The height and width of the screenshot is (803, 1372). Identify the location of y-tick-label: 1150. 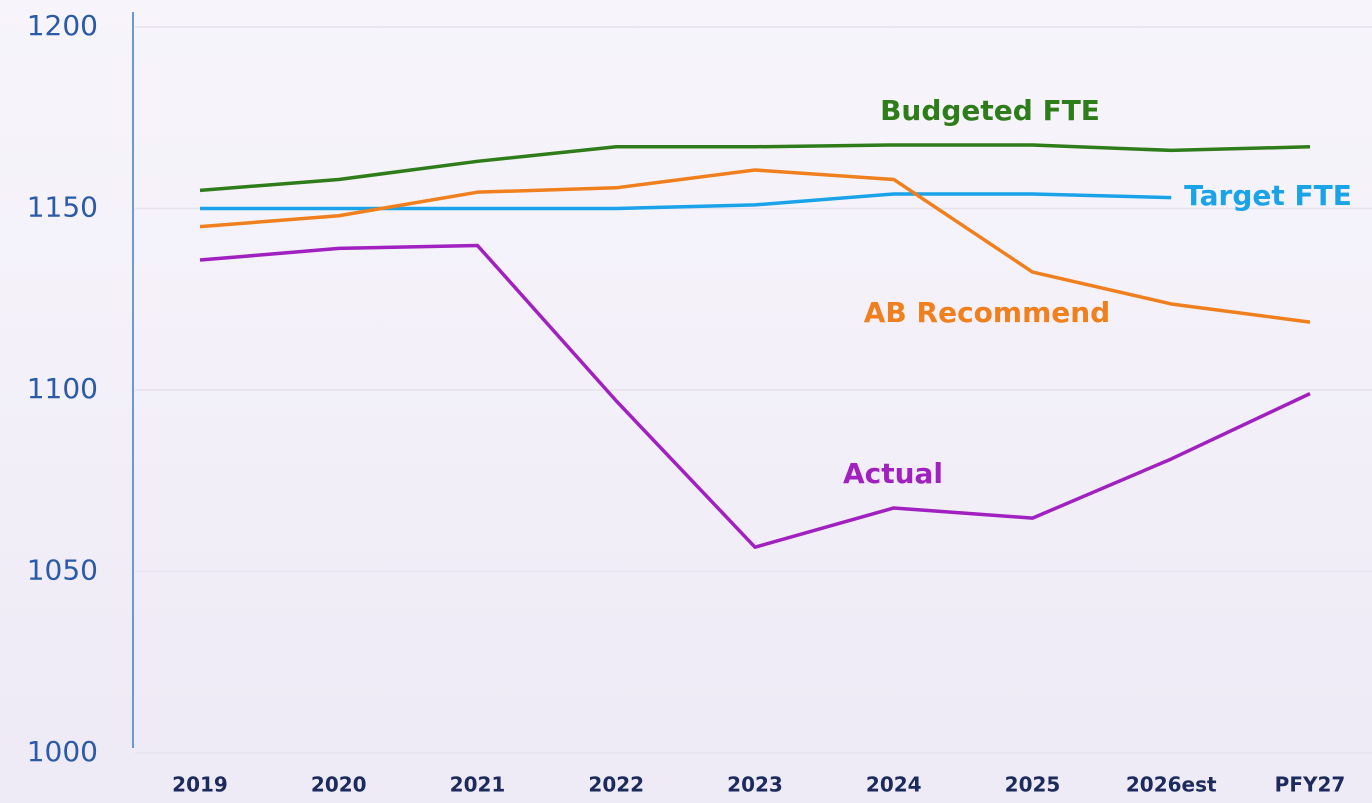
(62, 207).